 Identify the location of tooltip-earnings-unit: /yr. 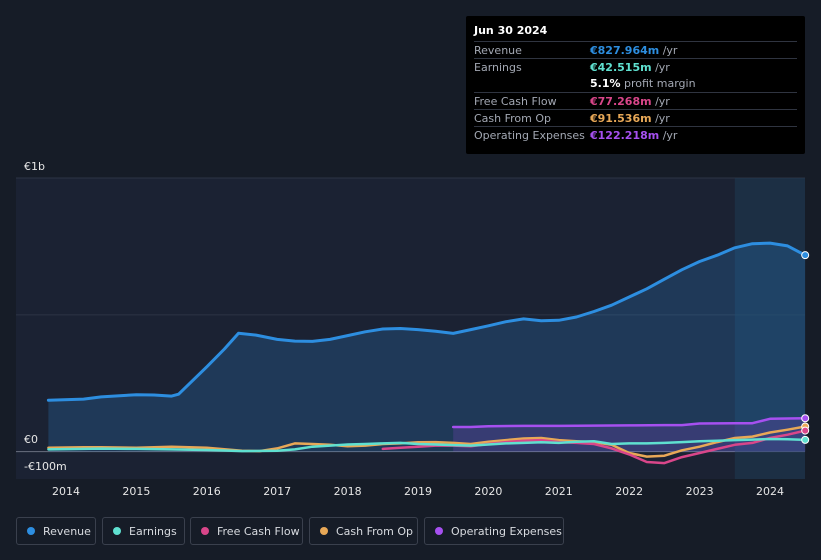
(660, 67).